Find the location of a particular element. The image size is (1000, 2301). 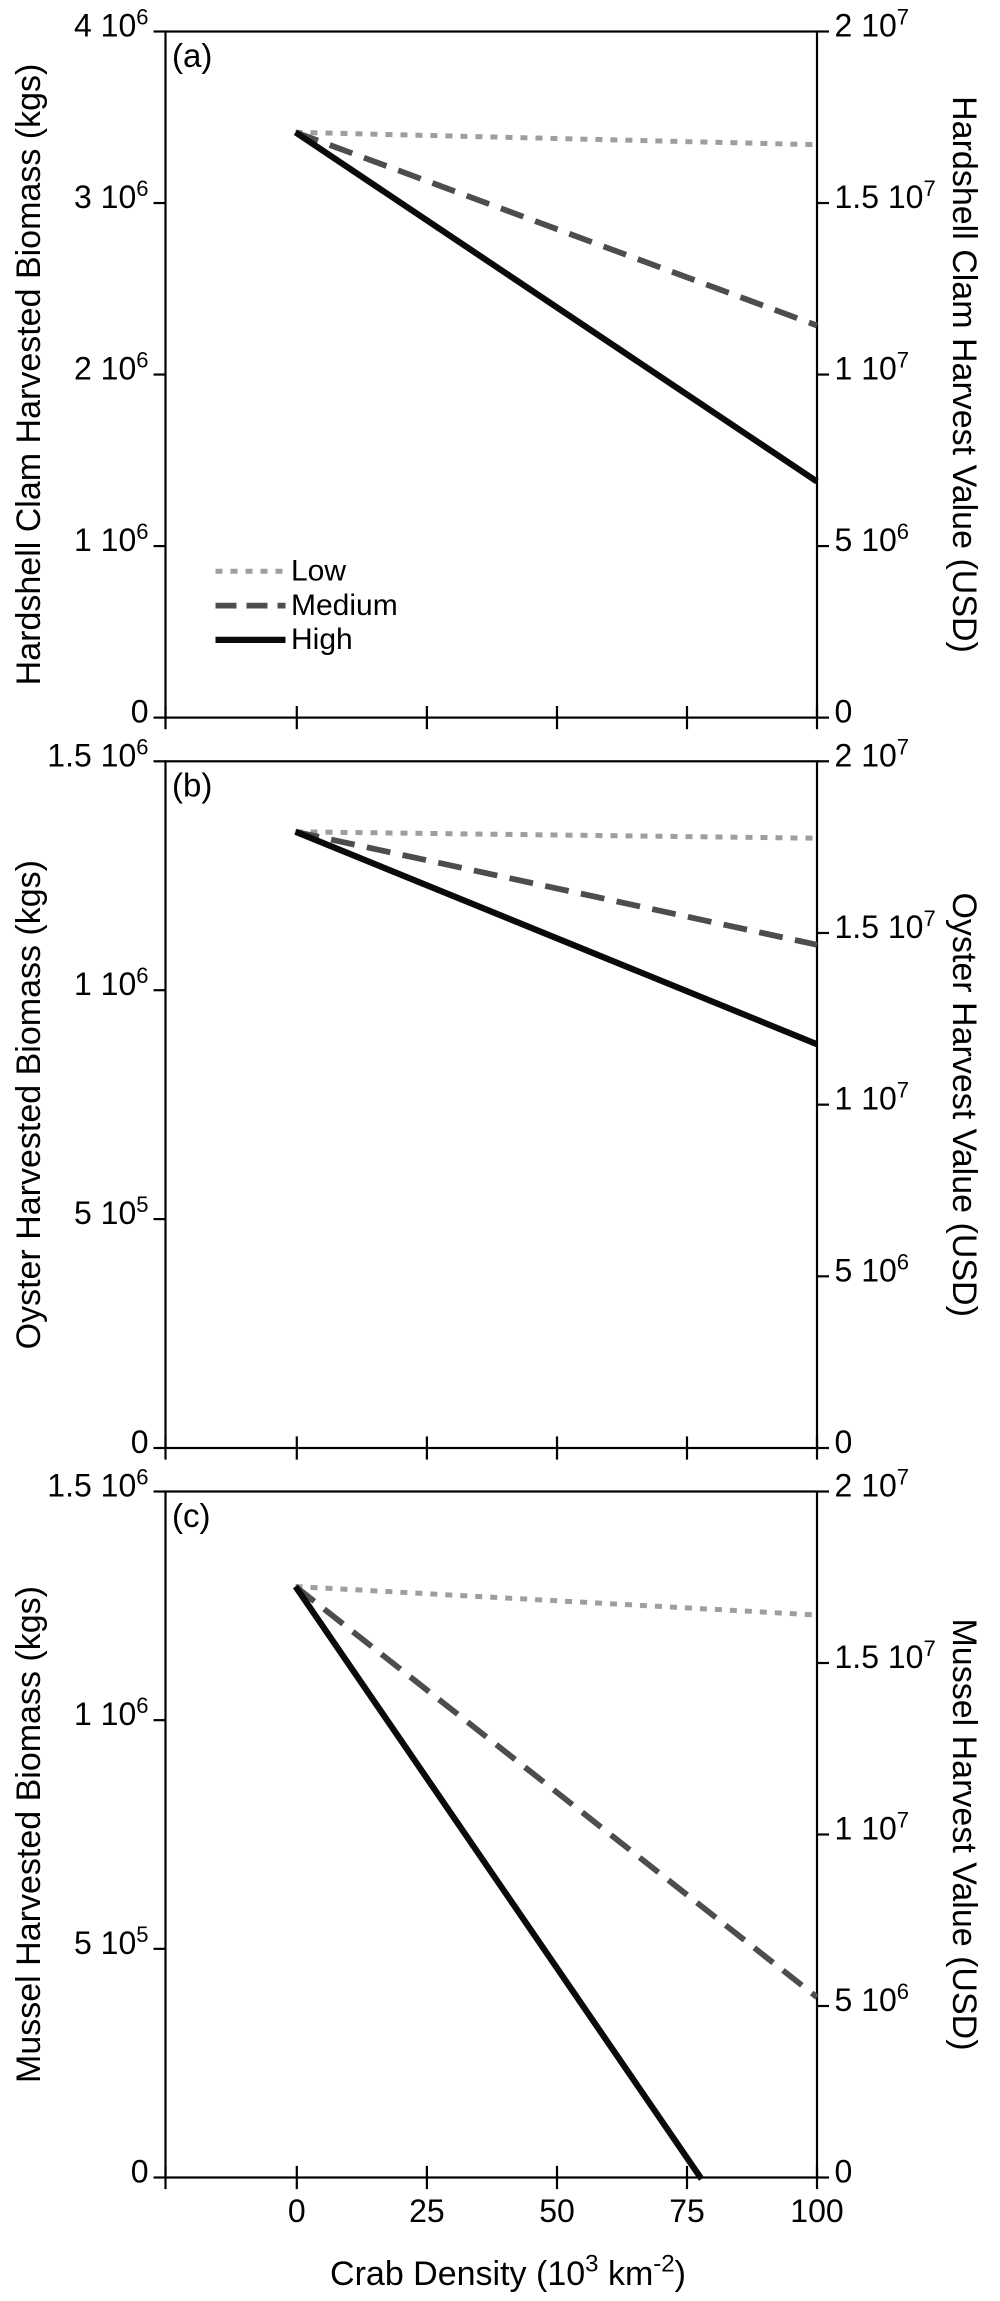

svg-text: 25 is located at coordinates (427, 2211).